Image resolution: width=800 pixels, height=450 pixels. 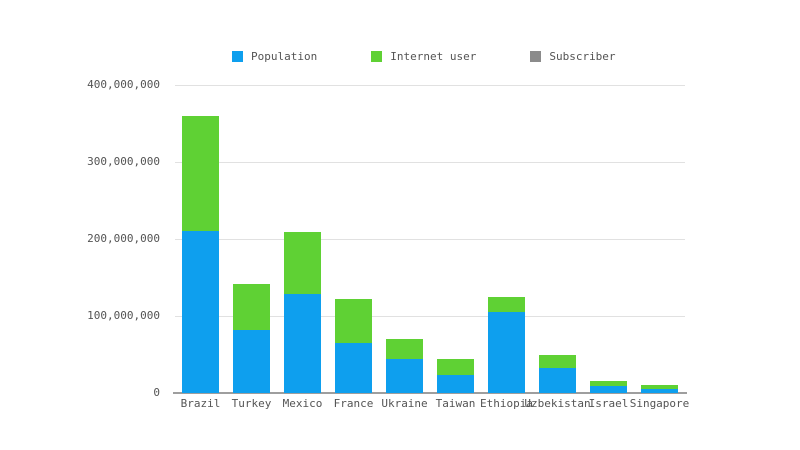 What do you see at coordinates (433, 56) in the screenshot?
I see `legend-label: Internet user` at bounding box center [433, 56].